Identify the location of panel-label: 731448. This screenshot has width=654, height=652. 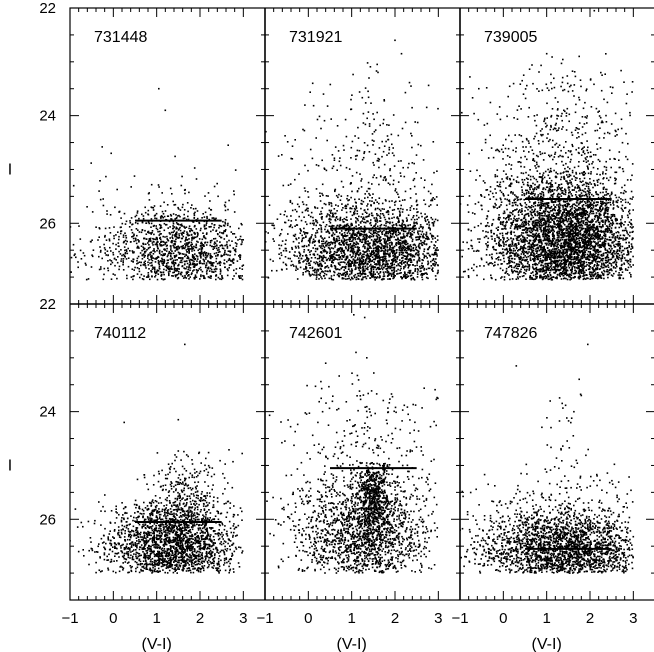
(120, 37).